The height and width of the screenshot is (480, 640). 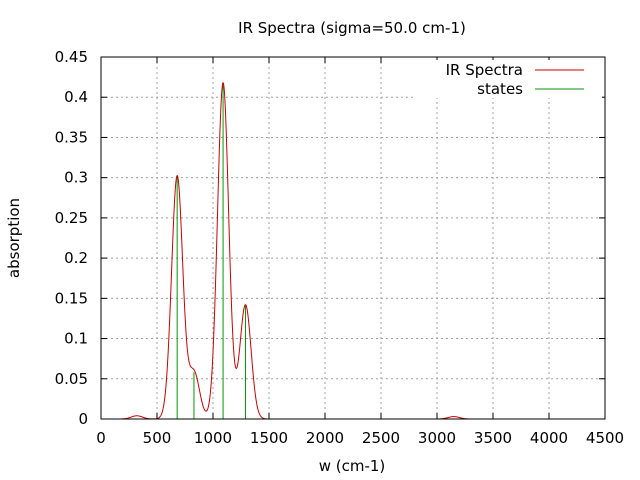 What do you see at coordinates (76, 258) in the screenshot?
I see `y-tick-label: 0.2` at bounding box center [76, 258].